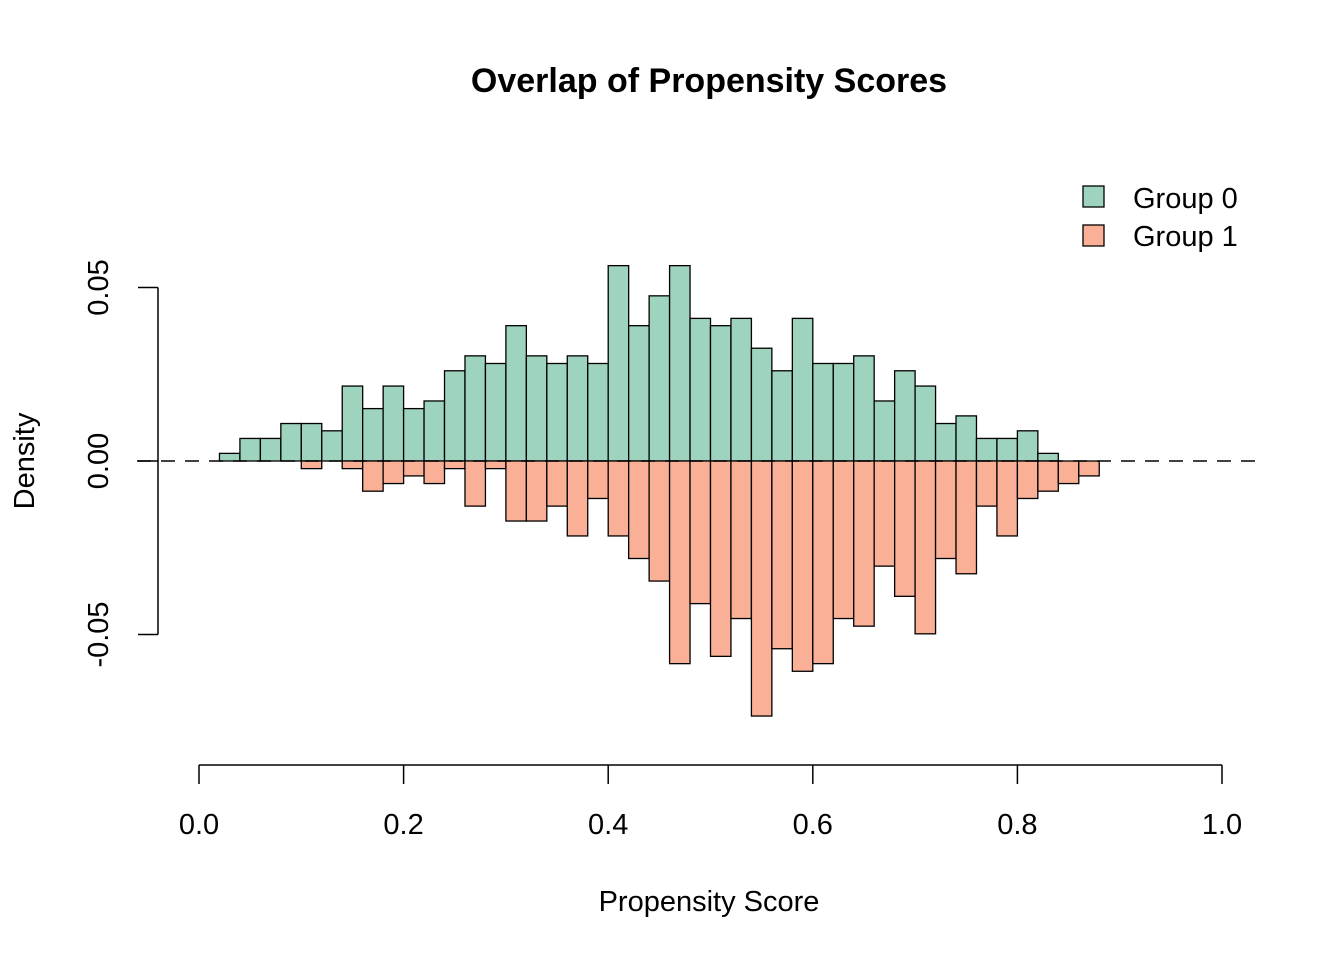  I want to click on group-0-bars, so click(638, 363).